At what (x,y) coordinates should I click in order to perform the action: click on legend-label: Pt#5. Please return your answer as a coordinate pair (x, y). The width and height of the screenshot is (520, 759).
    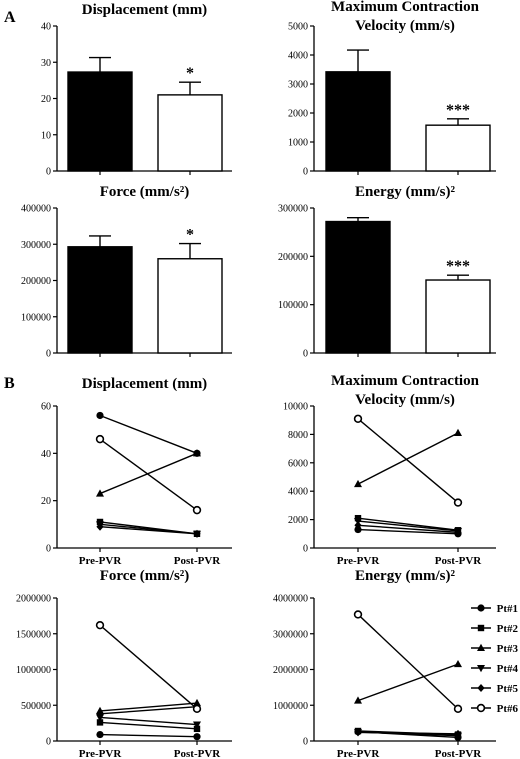
    Looking at the image, I should click on (508, 689).